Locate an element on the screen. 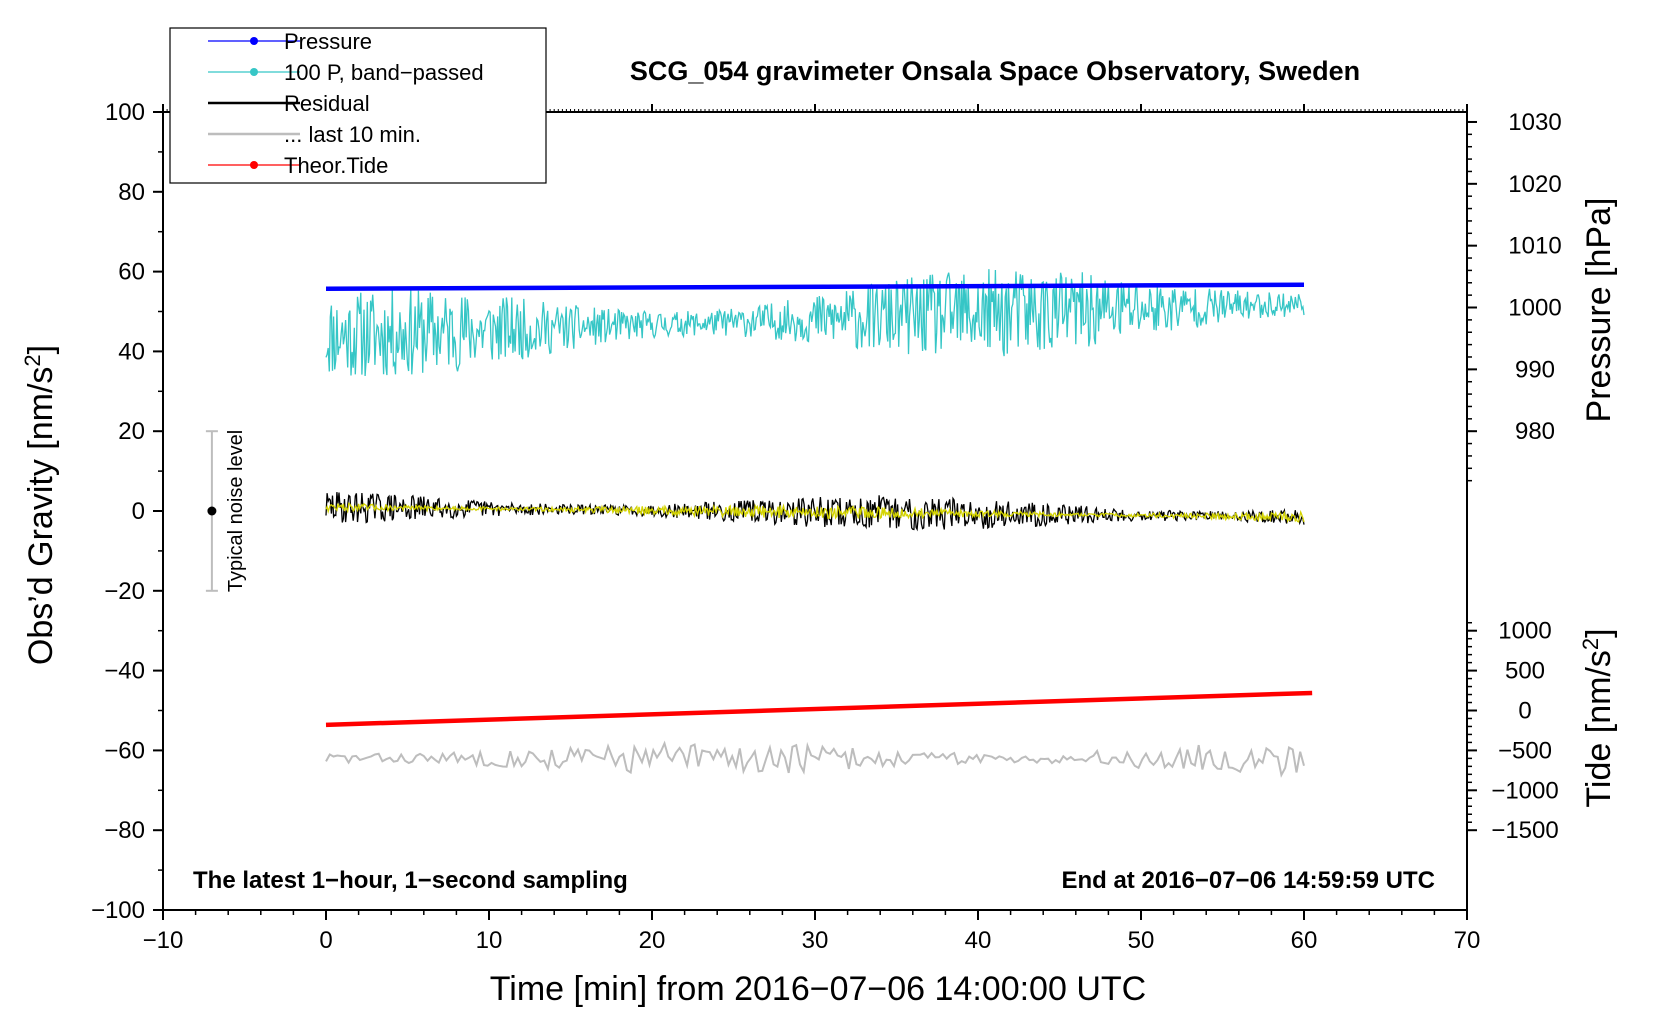 This screenshot has height=1020, width=1660. x-axis-title: Time [min] from 2016−07−06 14:00:00 UTC is located at coordinates (818, 989).